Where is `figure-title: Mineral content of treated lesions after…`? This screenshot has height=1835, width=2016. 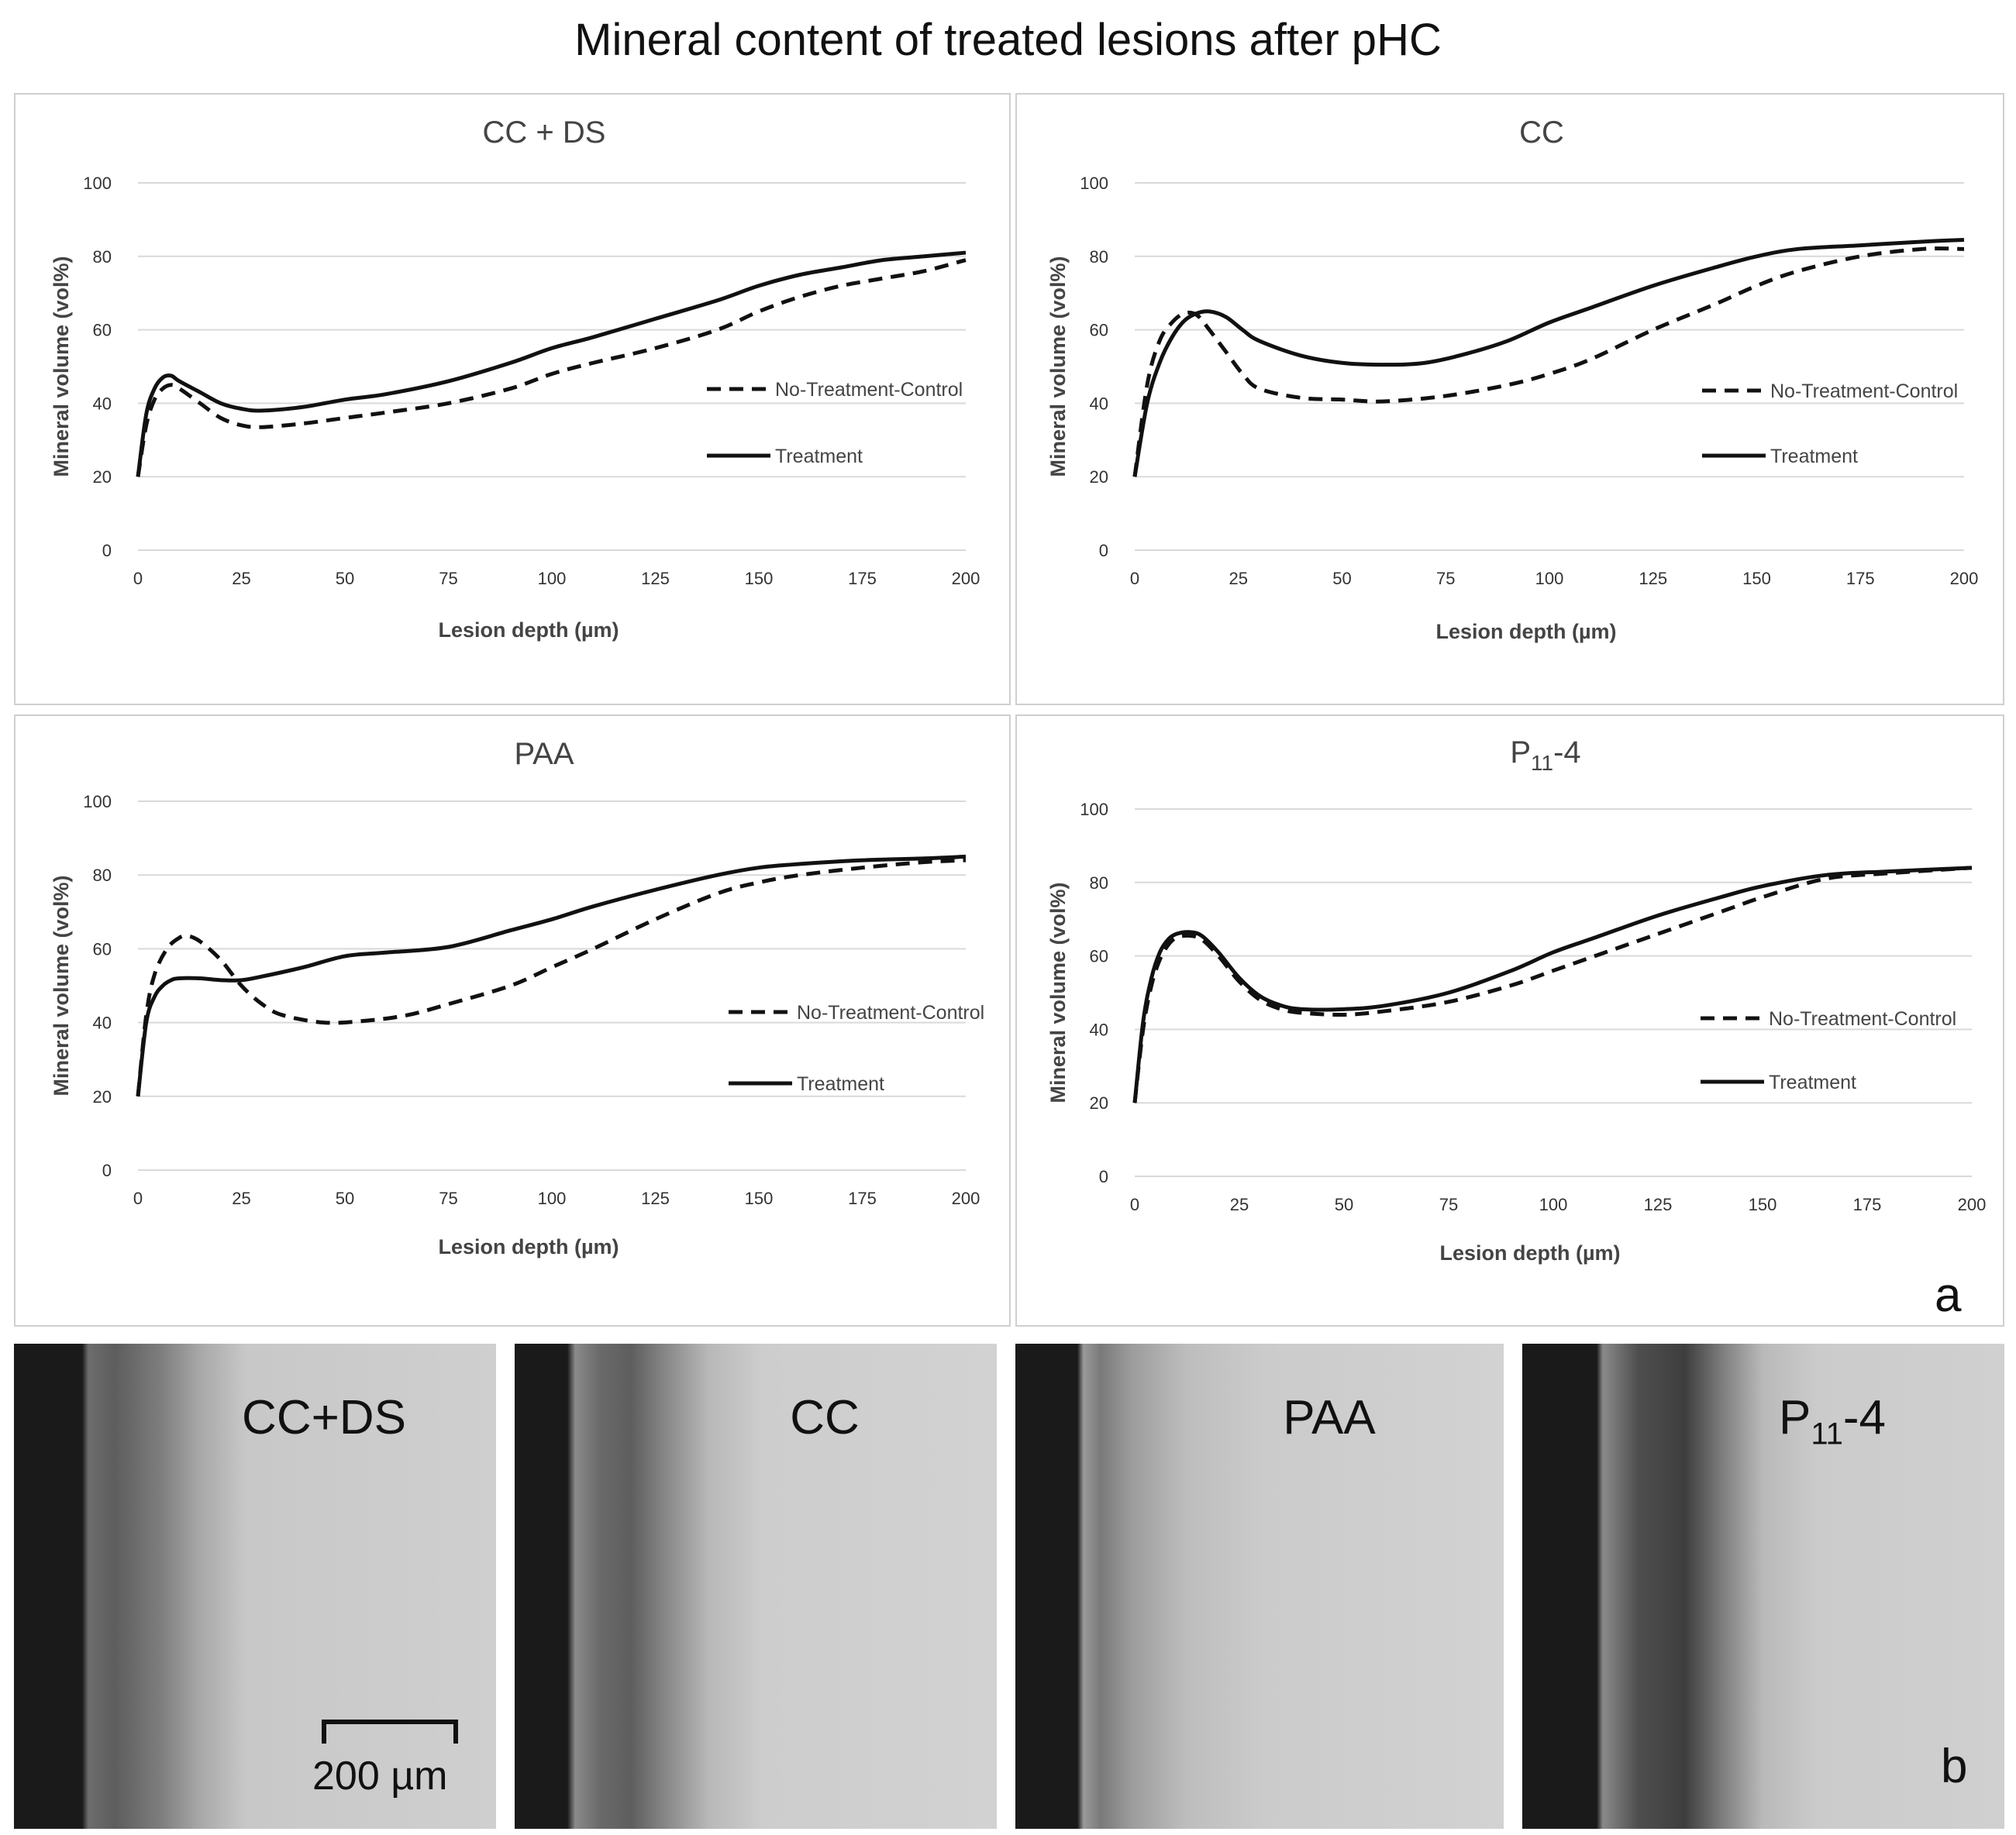
figure-title: Mineral content of treated lesions after… is located at coordinates (1008, 40).